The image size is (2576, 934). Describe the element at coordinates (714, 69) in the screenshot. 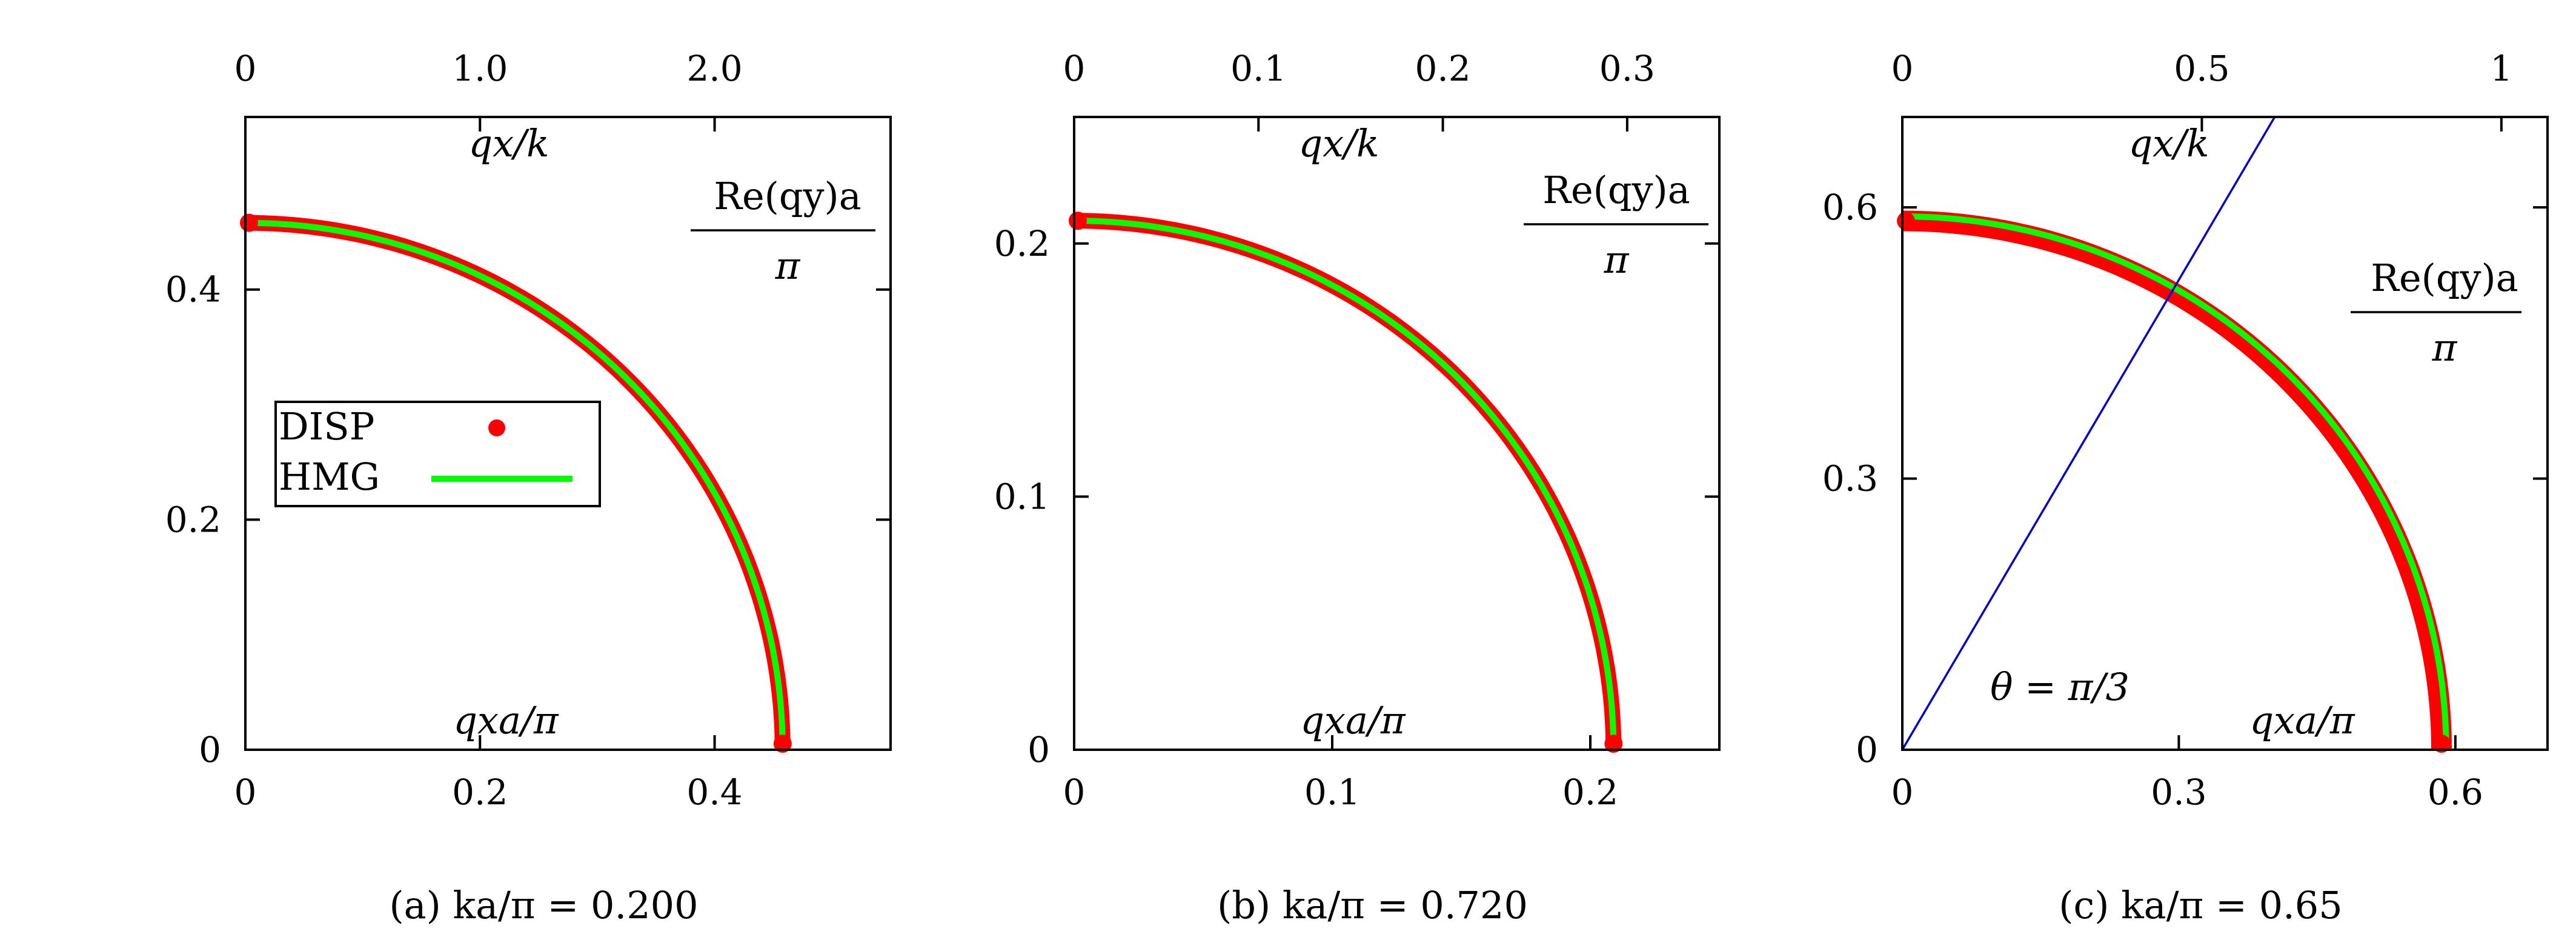

I see `top-tick-label: 2.0` at that location.